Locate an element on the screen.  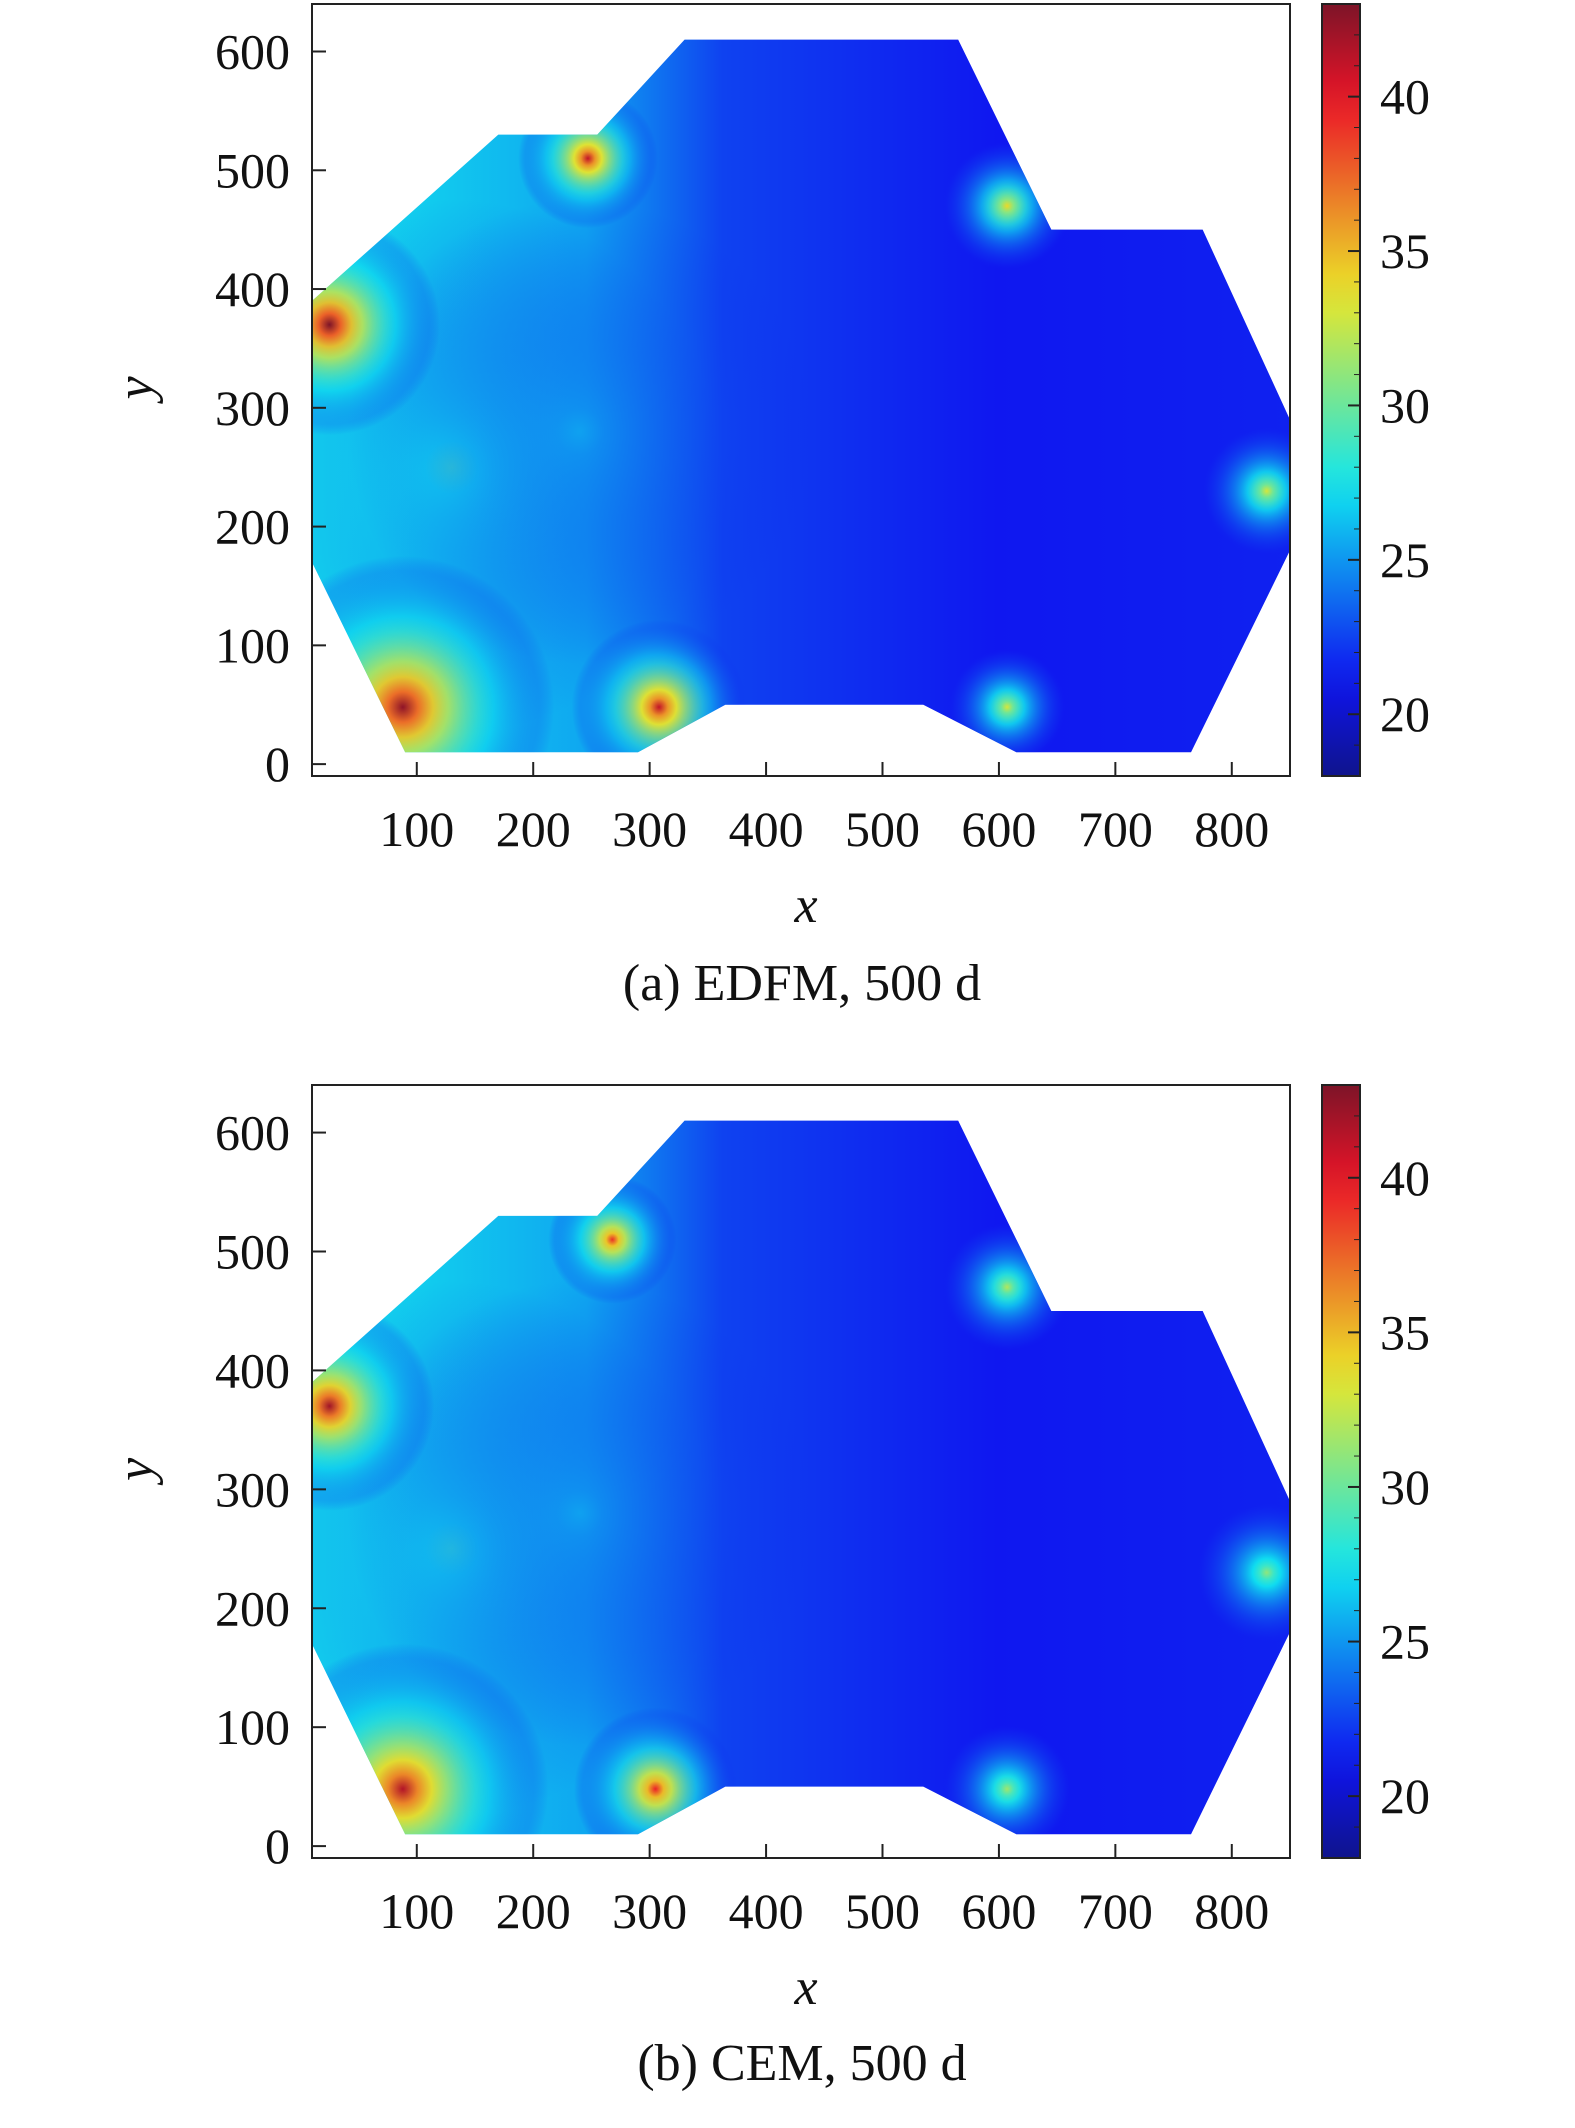
panel-caption: (a) EDFM, 500 d is located at coordinates (802, 983).